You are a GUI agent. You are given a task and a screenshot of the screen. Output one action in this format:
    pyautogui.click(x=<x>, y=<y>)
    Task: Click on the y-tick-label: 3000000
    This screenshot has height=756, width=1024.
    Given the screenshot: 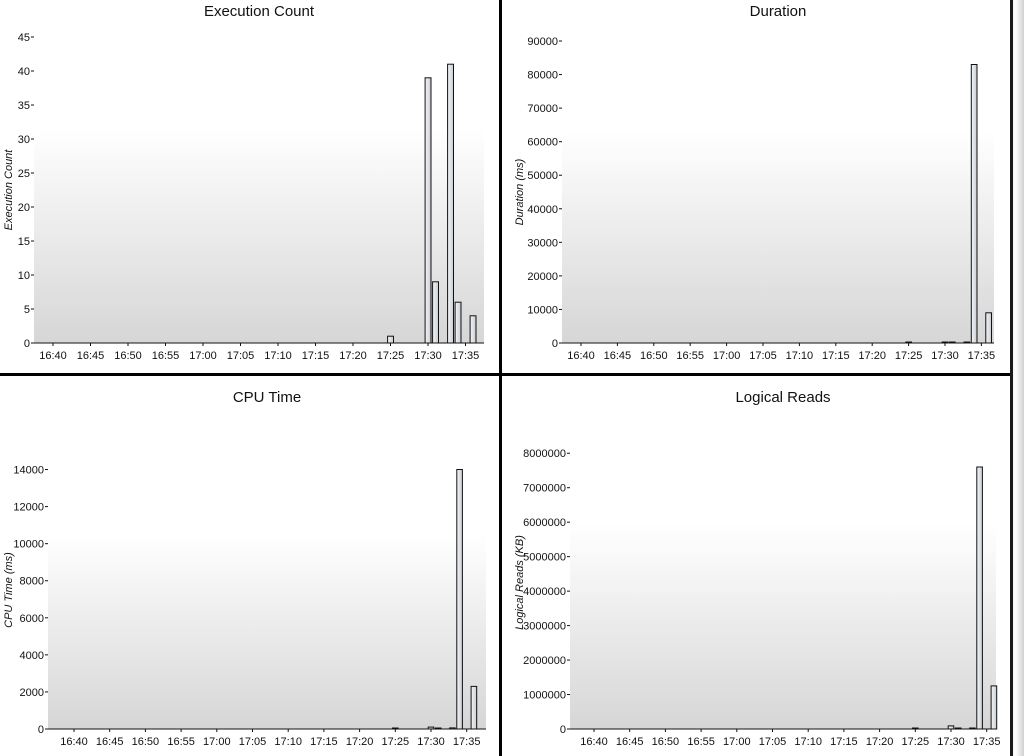 What is the action you would take?
    pyautogui.click(x=544, y=627)
    